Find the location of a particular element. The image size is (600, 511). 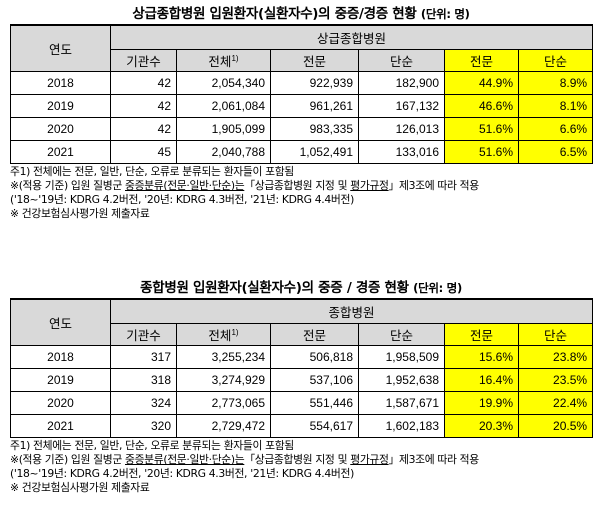

table-title: 종합병원 입원환자(실환자수)의 중증 / 경증 현황 (단위: 명) is located at coordinates (301, 288).